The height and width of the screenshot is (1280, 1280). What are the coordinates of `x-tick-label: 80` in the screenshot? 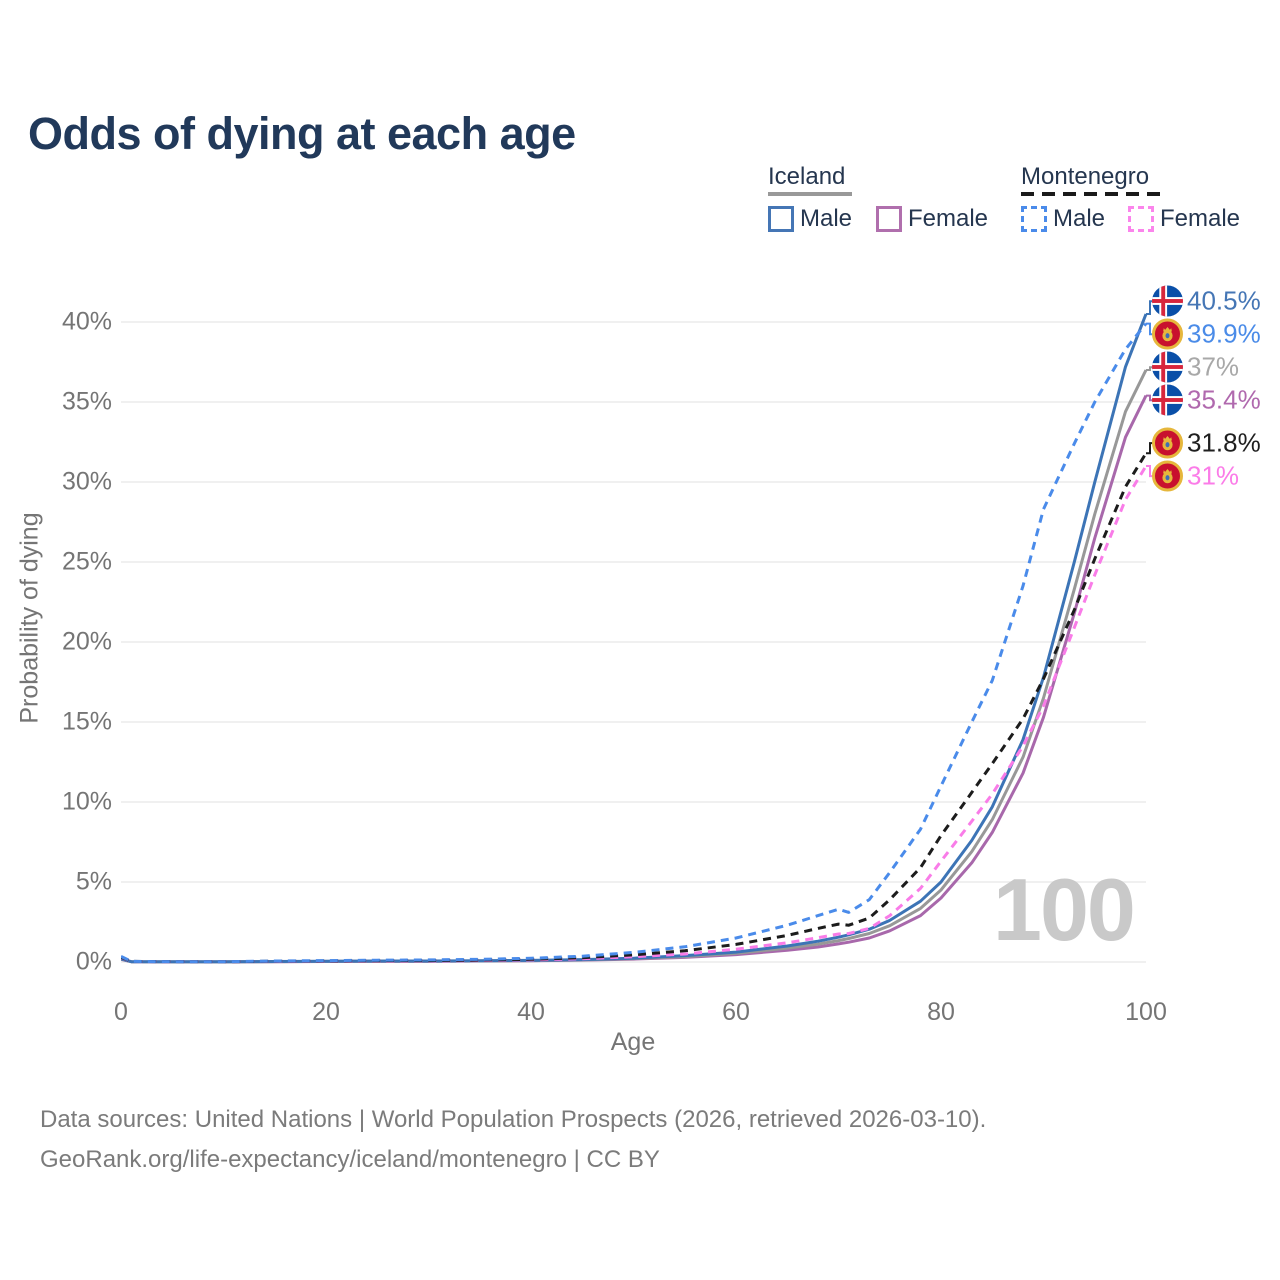 It's located at (941, 1012).